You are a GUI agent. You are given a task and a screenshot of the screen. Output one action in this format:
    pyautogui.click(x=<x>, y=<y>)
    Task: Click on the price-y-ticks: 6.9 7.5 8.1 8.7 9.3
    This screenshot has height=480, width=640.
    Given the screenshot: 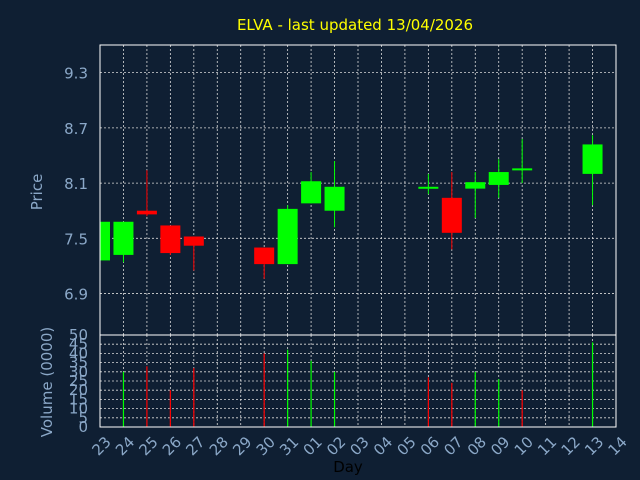 What is the action you would take?
    pyautogui.click(x=76, y=184)
    